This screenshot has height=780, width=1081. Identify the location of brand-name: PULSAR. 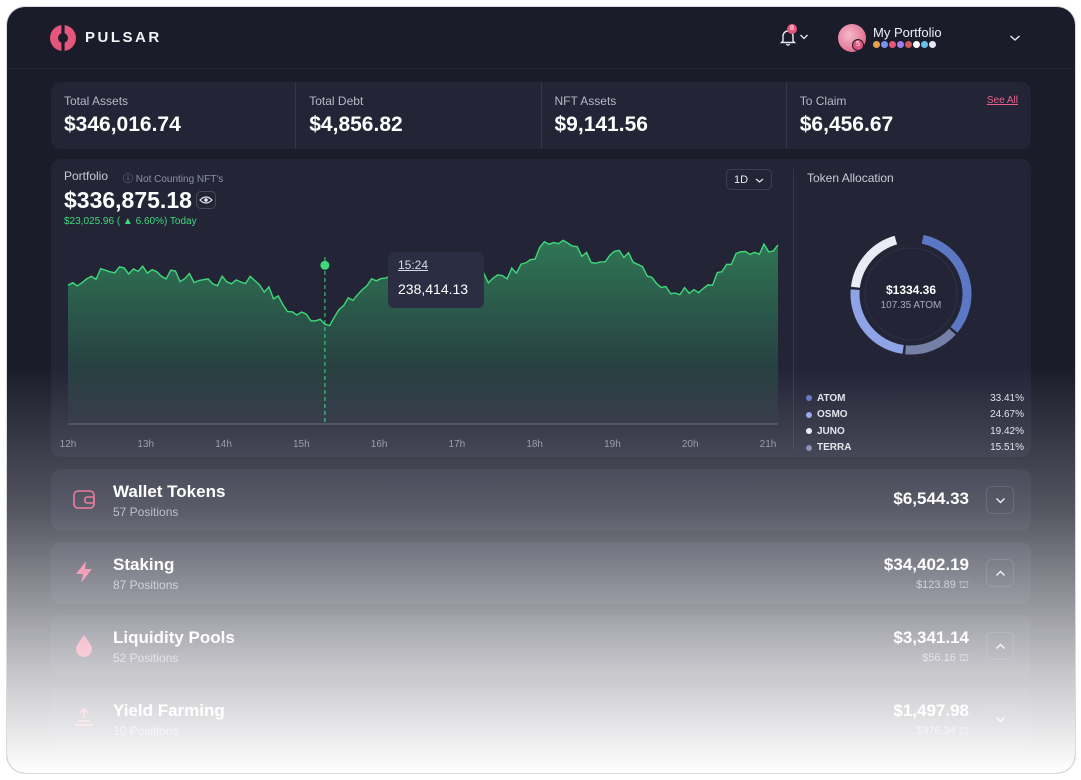
(123, 37).